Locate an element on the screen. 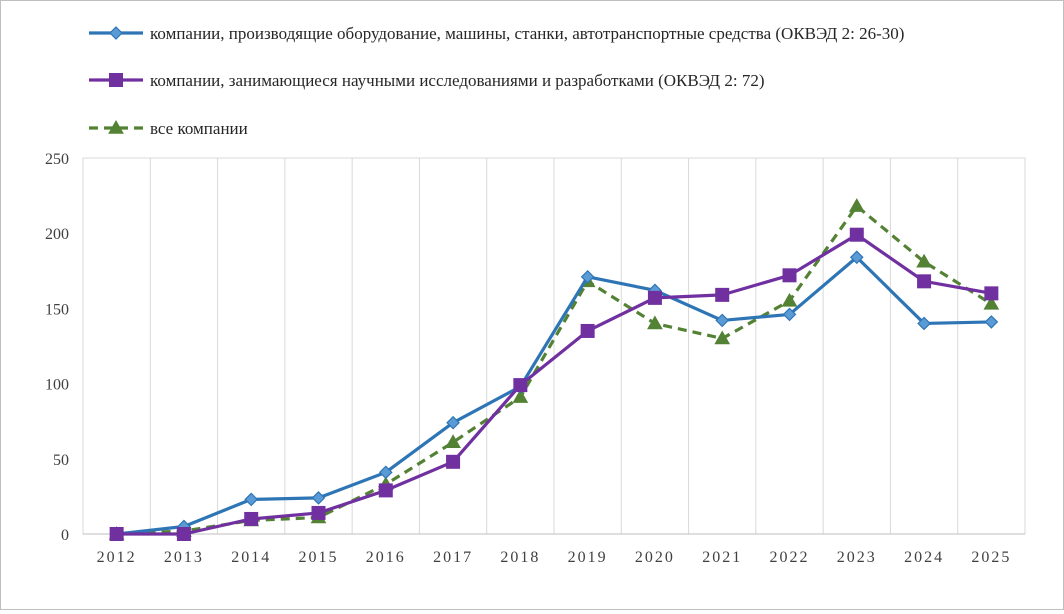  y-tick-label: 100 is located at coordinates (57, 385).